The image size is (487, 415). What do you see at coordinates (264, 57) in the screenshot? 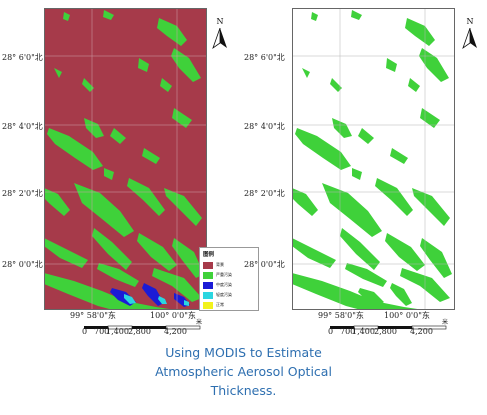
I see `right-y-label: 28° 6'0"北` at bounding box center [264, 57].